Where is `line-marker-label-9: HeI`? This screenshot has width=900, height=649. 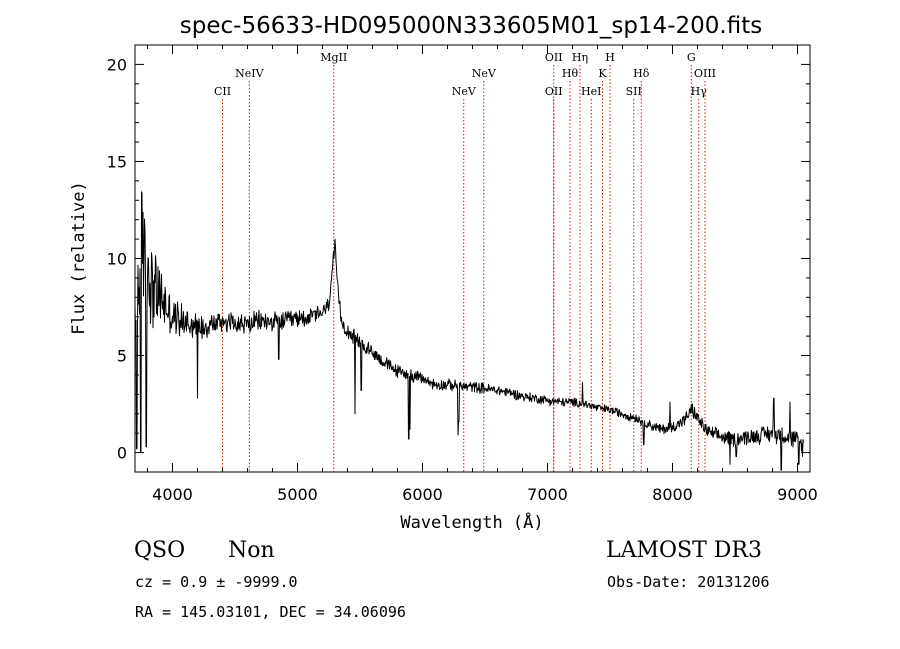 line-marker-label-9: HeI is located at coordinates (591, 91).